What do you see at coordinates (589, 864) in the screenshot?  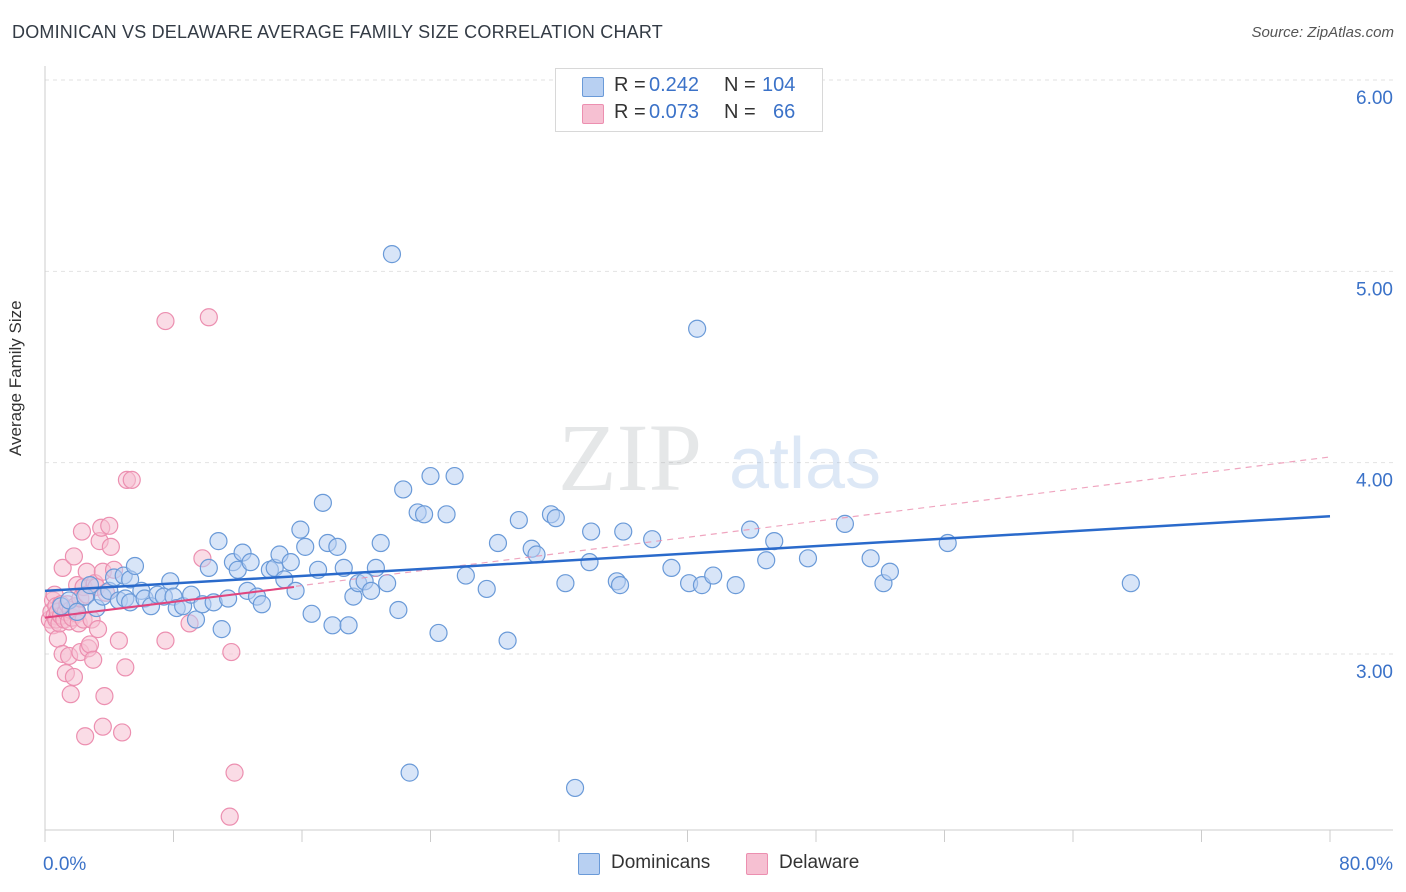 I see `bottom-legend-swatch-blue` at bounding box center [589, 864].